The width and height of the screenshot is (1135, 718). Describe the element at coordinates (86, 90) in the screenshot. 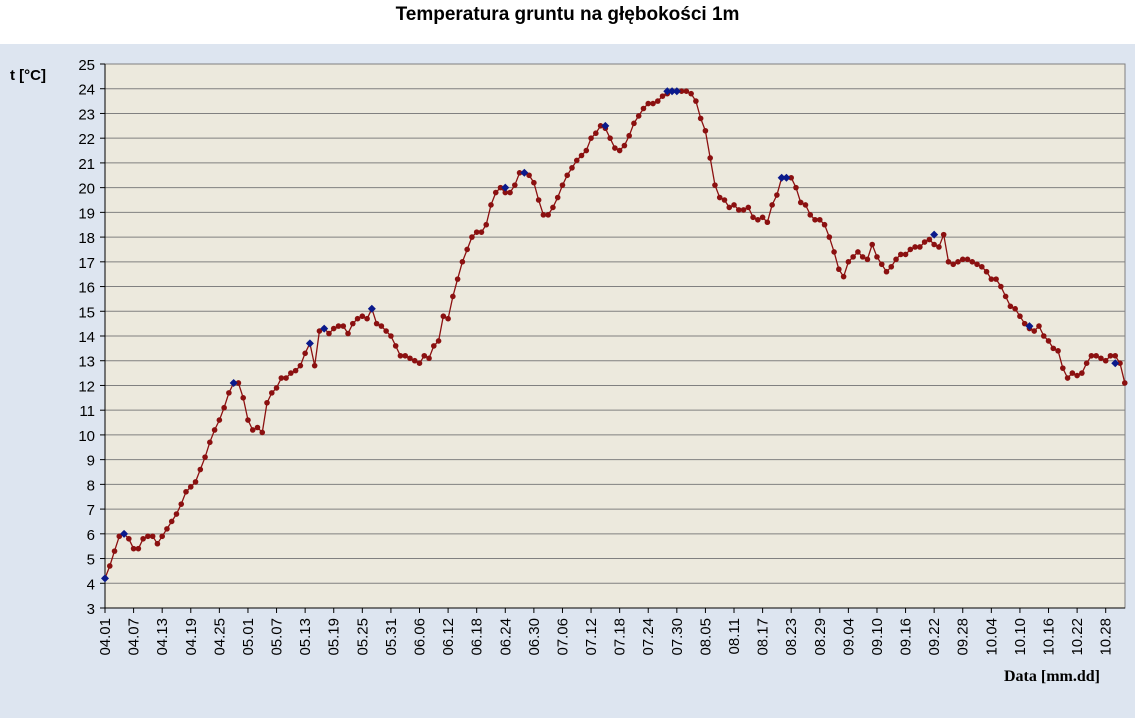

I see `y-tick-label: 24` at that location.